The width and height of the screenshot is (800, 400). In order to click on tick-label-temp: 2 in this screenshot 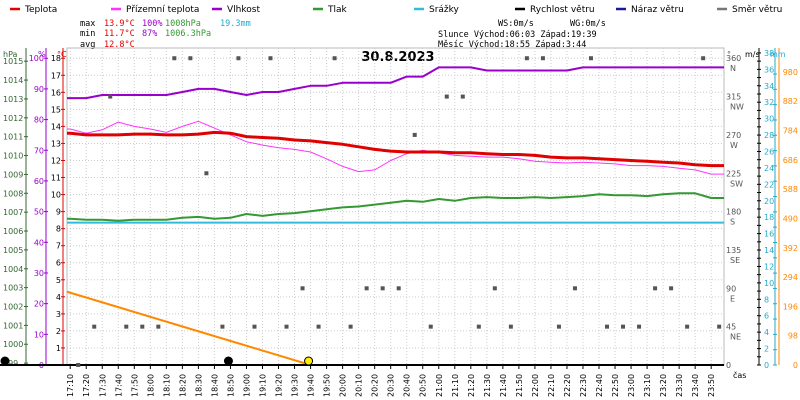, I will do `click(58, 331)`.